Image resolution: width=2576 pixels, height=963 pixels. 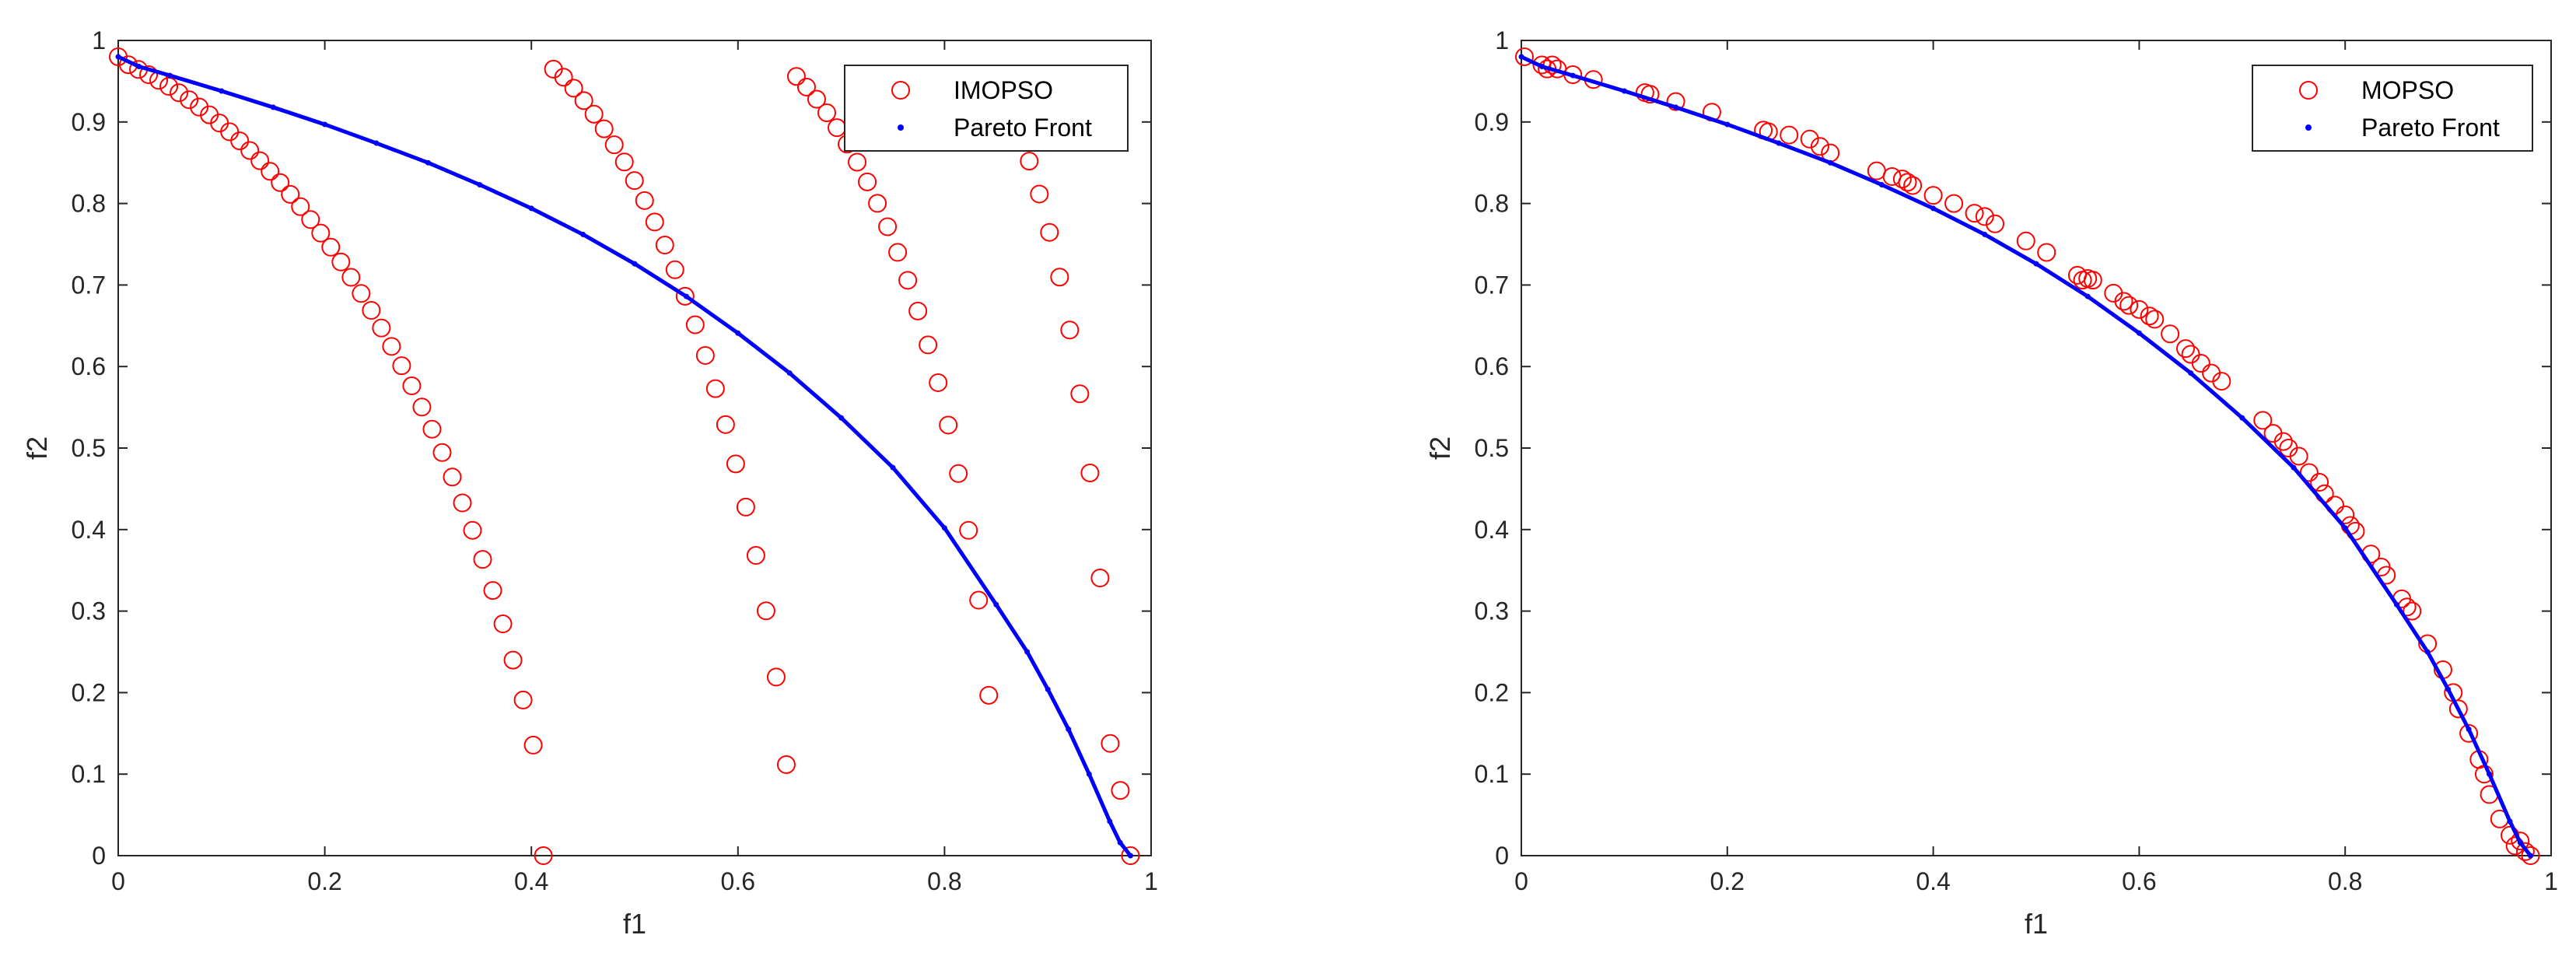 I want to click on y-tick-label: 0.1, so click(x=1492, y=774).